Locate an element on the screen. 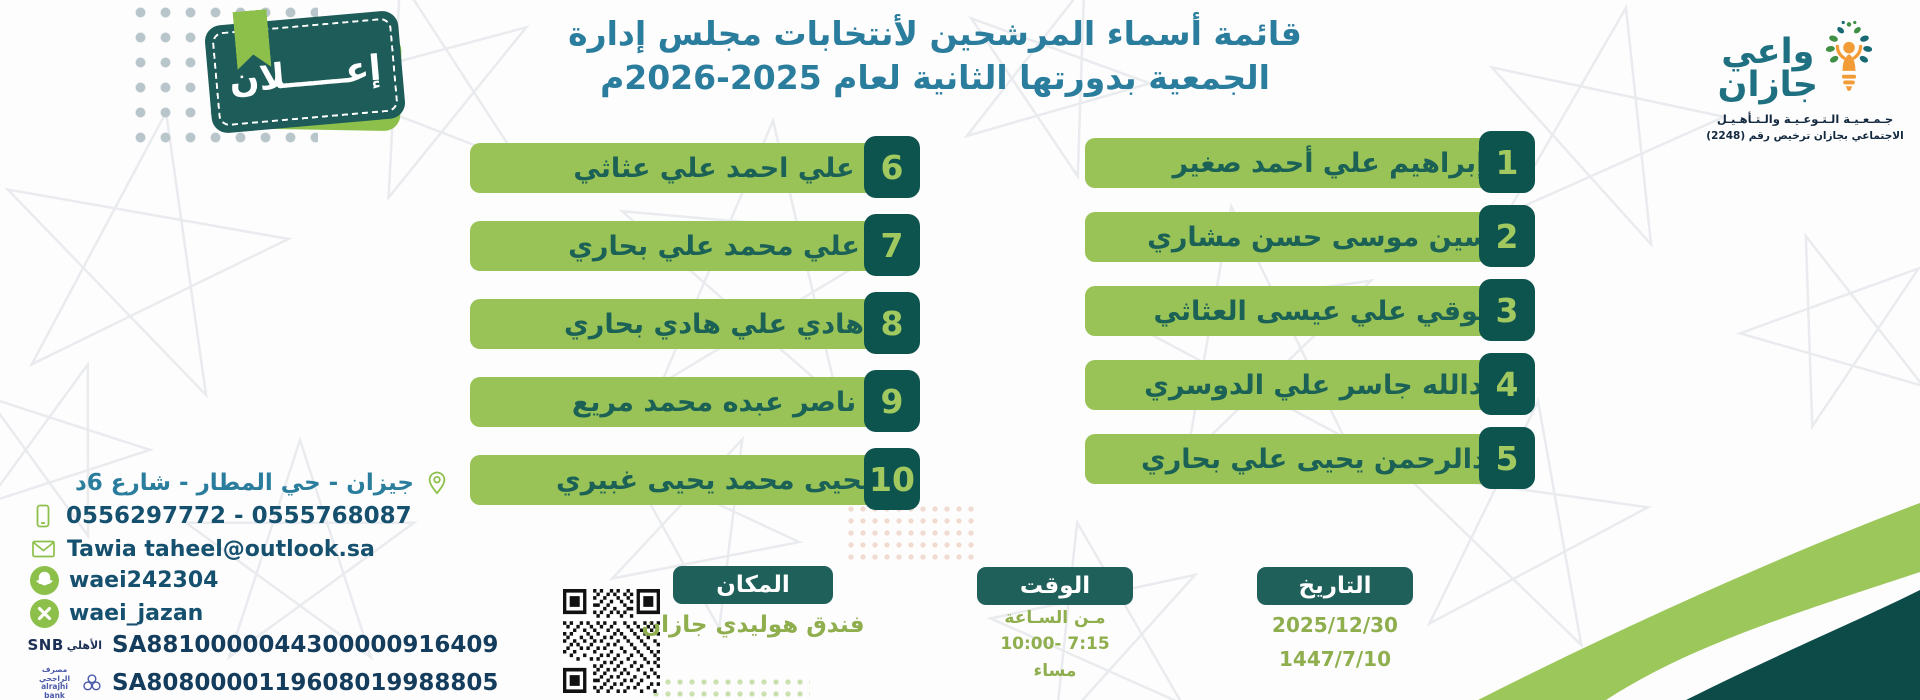  rajhi-bank-logo: مصرف الراجحي alrajhi bank is located at coordinates (66, 682).